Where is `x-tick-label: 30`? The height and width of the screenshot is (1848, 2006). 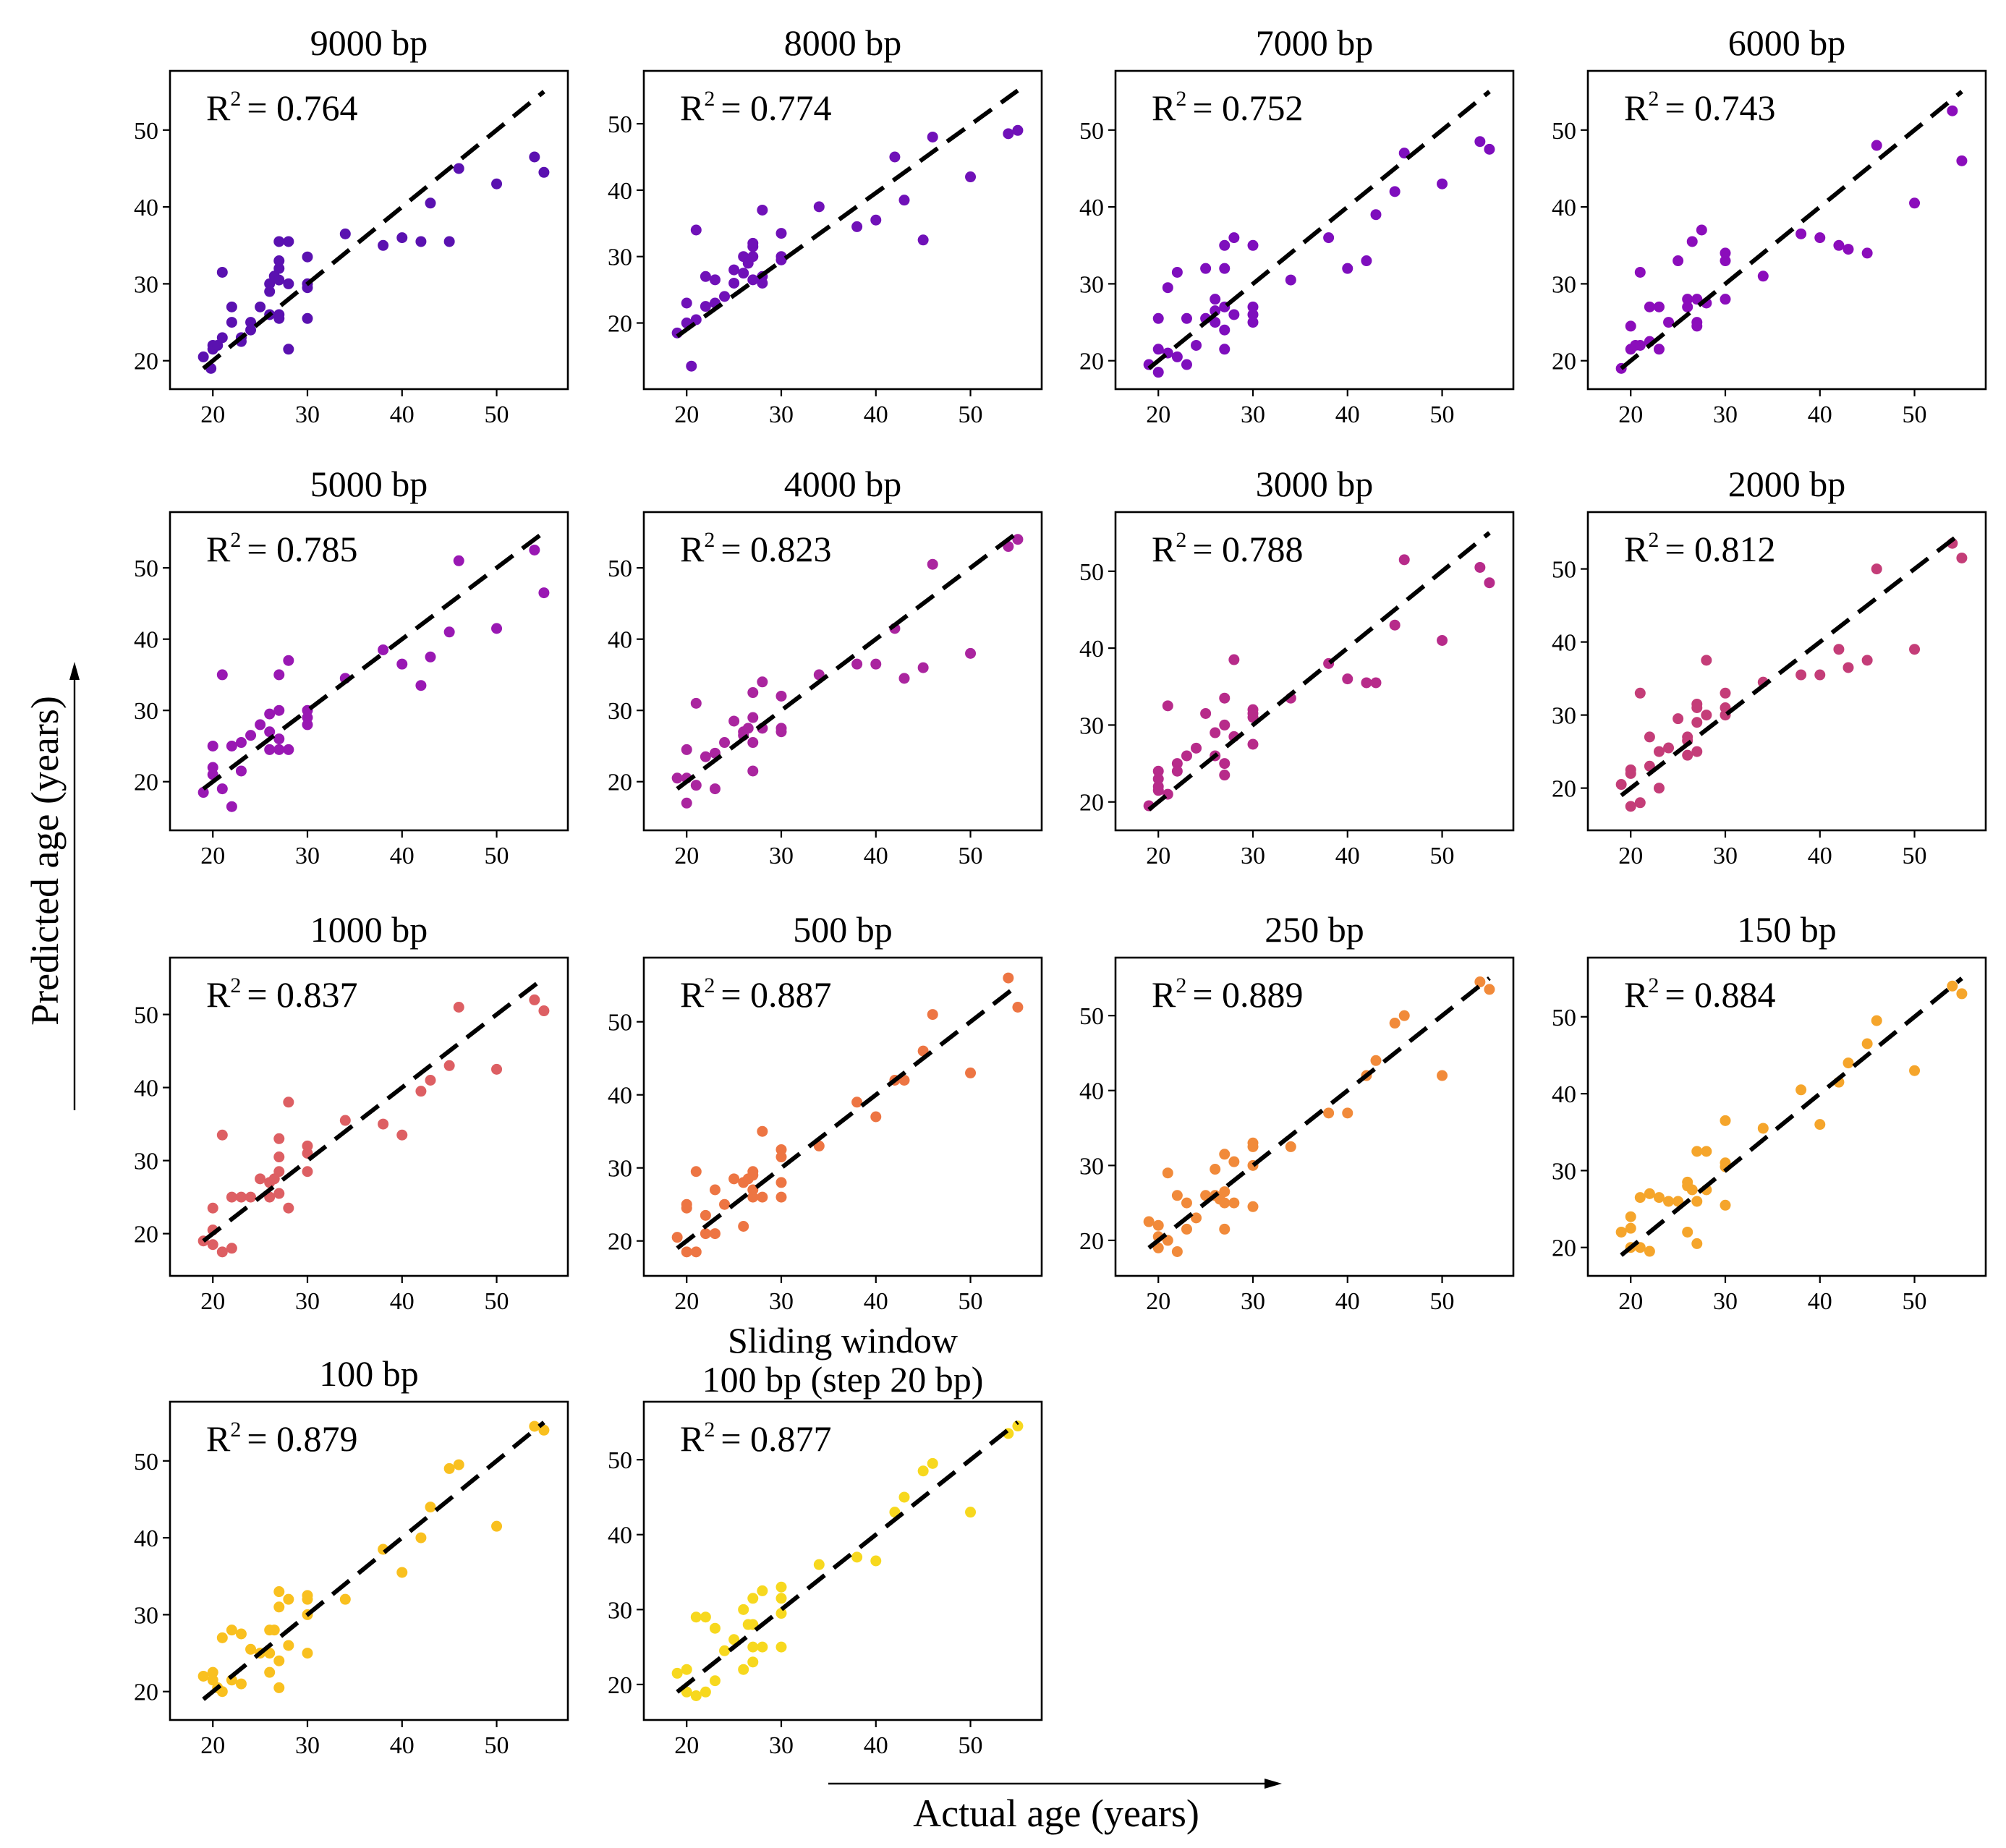
x-tick-label: 30 is located at coordinates (307, 414).